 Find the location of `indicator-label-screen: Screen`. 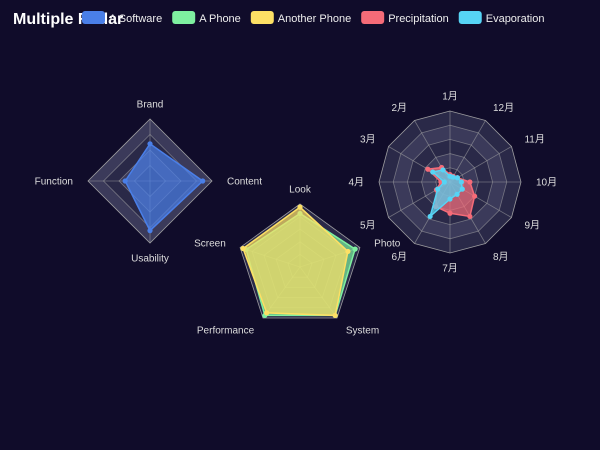

indicator-label-screen: Screen is located at coordinates (210, 243).